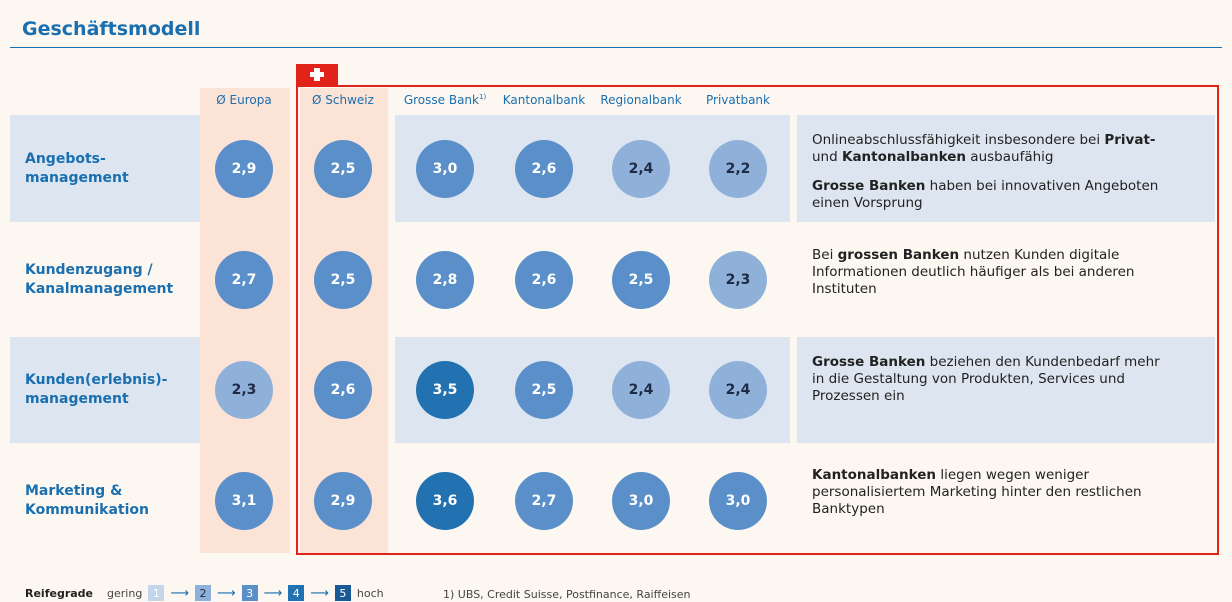  Describe the element at coordinates (370, 593) in the screenshot. I see `legend-high: hoch` at that location.